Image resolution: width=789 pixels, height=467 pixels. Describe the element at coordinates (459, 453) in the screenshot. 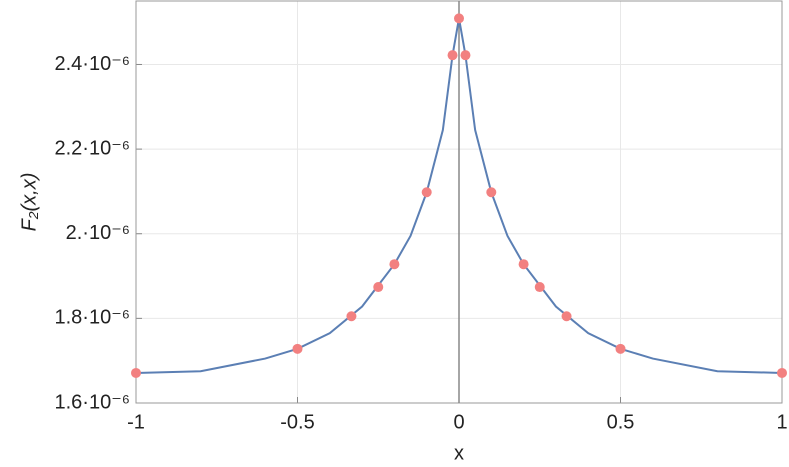

I see `x-axis-label: x` at that location.